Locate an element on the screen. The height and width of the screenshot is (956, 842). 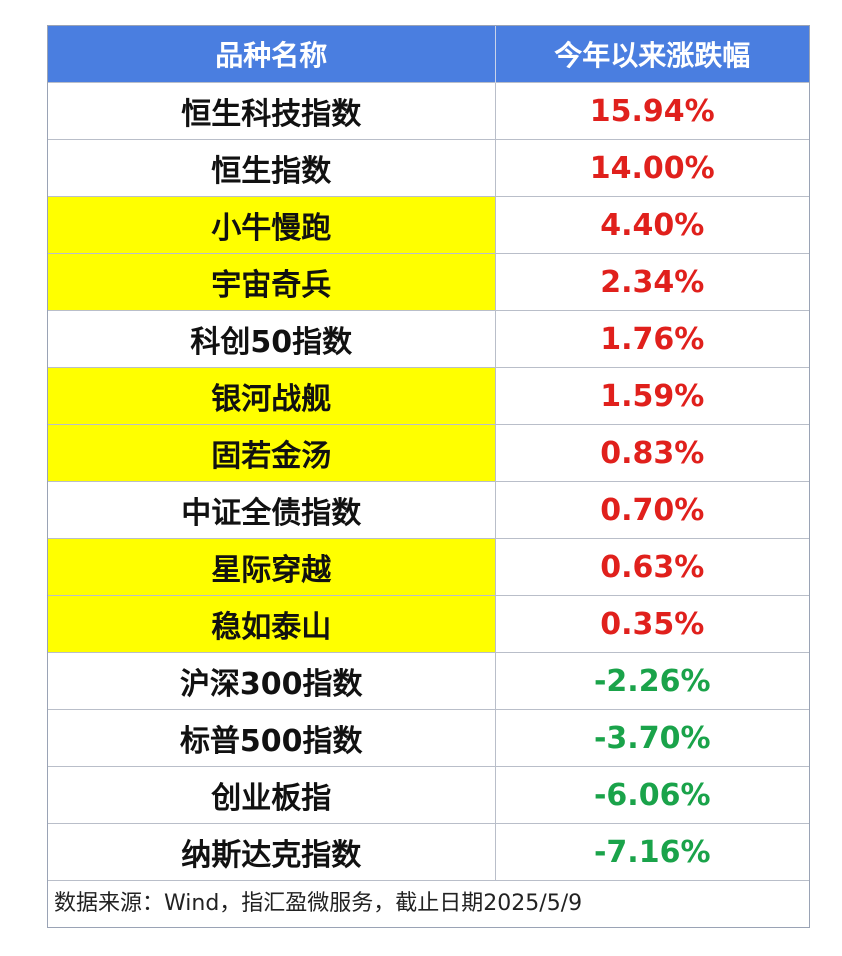
product-name-cell: 沪深300指数 is located at coordinates (272, 681).